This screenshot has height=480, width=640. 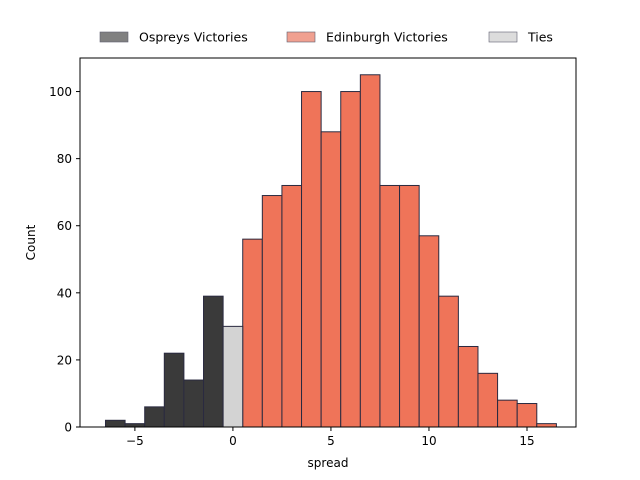 I want to click on x-tick-label: 10, so click(x=428, y=441).